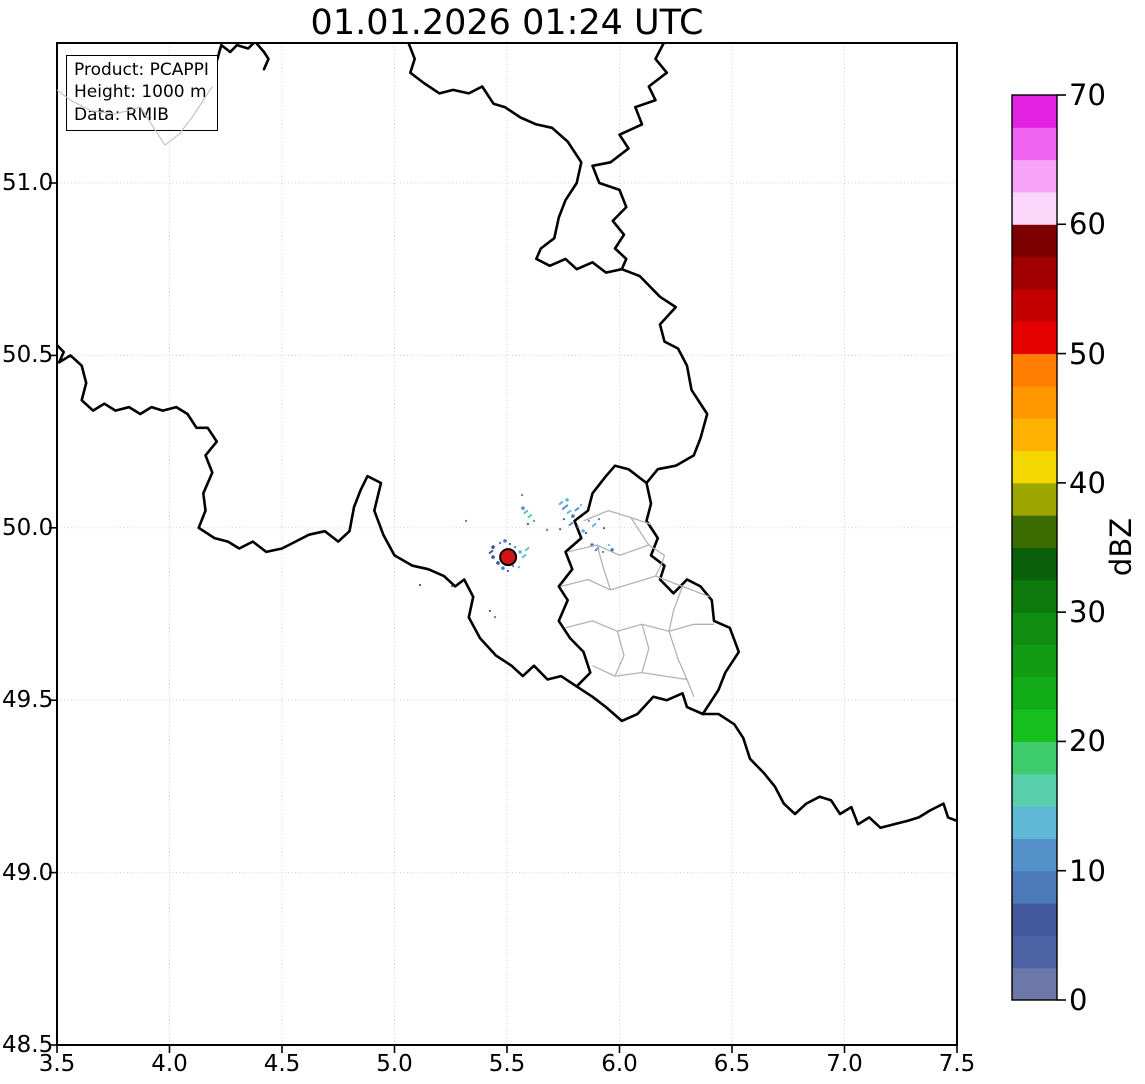 Image resolution: width=1145 pixels, height=1084 pixels. I want to click on x-tick-label-4.5: 4.5, so click(282, 1064).